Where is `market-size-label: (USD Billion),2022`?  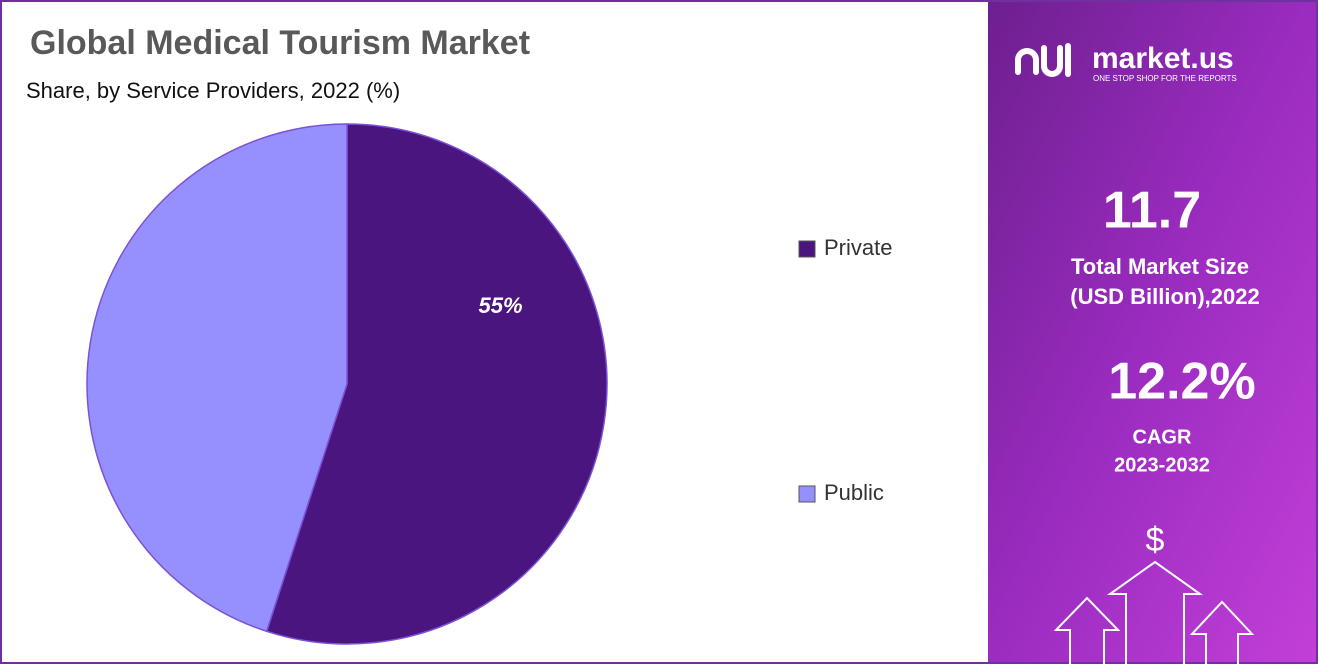
market-size-label: (USD Billion),2022 is located at coordinates (1164, 296).